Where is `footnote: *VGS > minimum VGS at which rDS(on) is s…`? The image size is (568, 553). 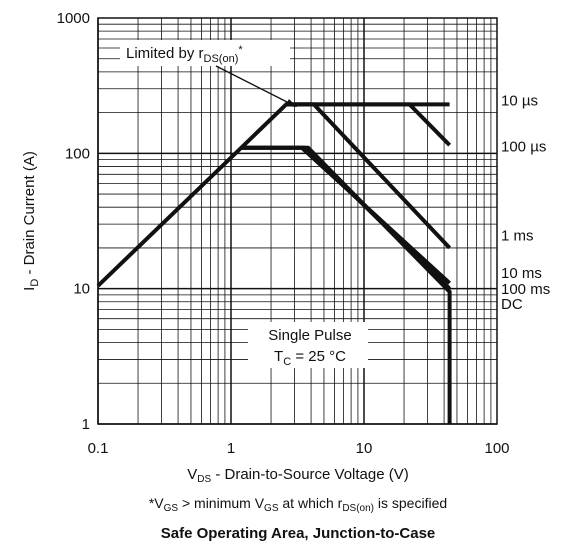 footnote: *VGS > minimum VGS at which rDS(on) is s… is located at coordinates (298, 504).